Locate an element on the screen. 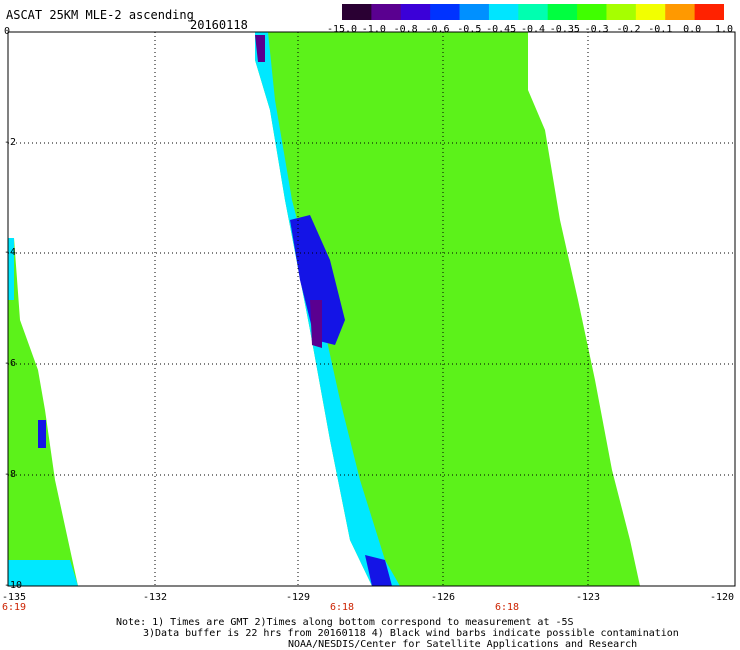  latitude-label: -8 is located at coordinates (10, 474).